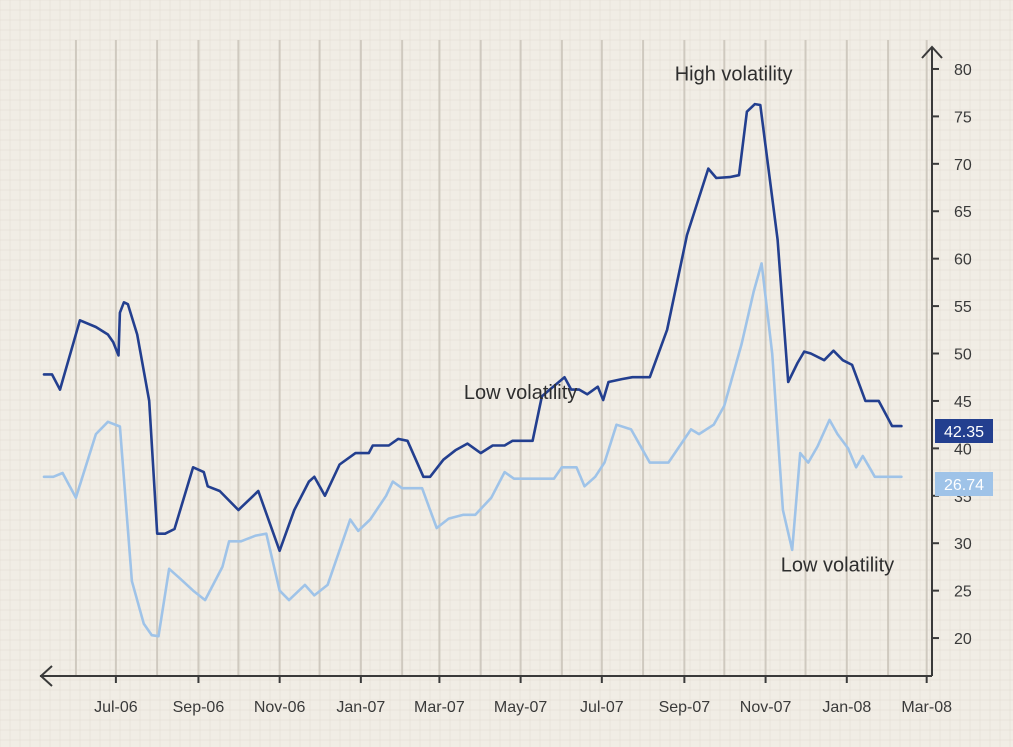  What do you see at coordinates (360, 707) in the screenshot?
I see `x-tick-label: Jan-07` at bounding box center [360, 707].